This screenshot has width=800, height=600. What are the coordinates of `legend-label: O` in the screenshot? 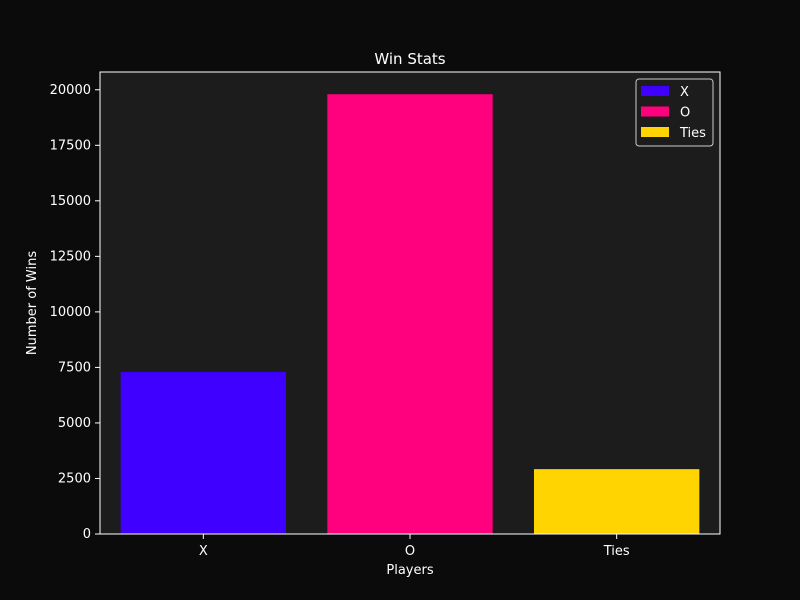 It's located at (685, 113).